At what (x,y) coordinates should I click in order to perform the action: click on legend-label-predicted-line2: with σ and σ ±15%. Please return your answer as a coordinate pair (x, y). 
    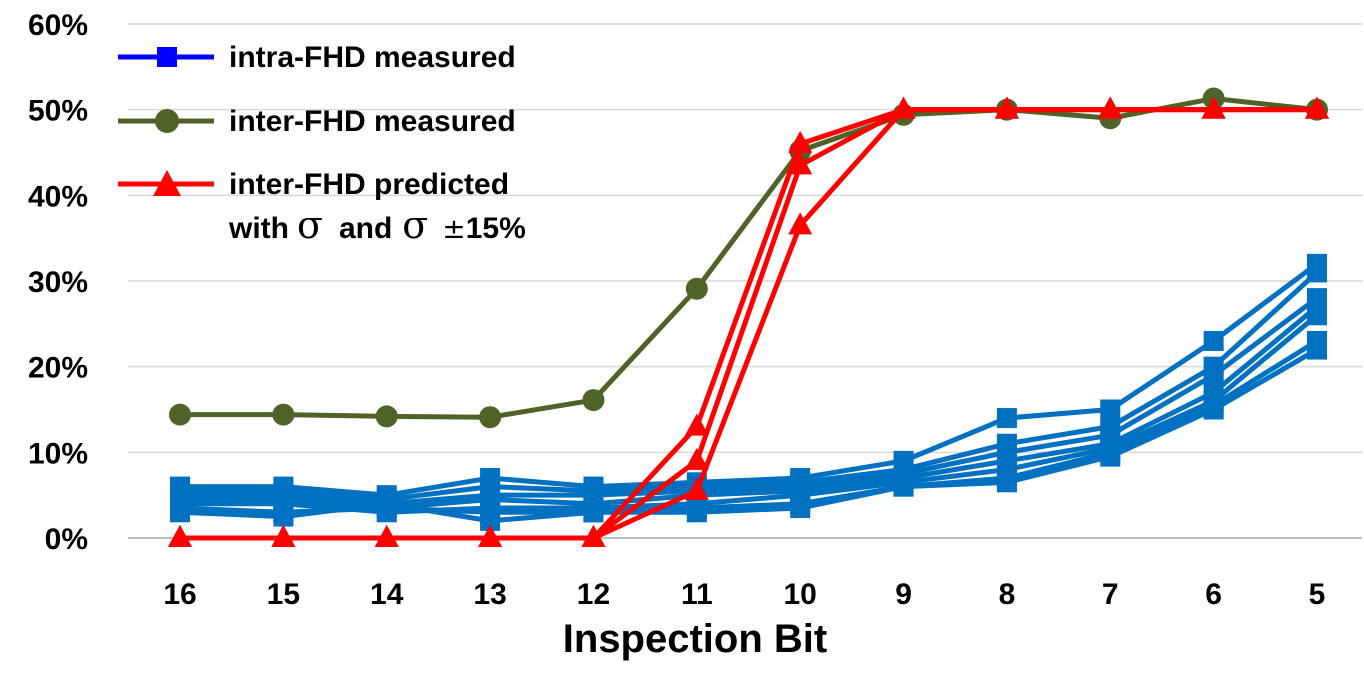
    Looking at the image, I should click on (377, 225).